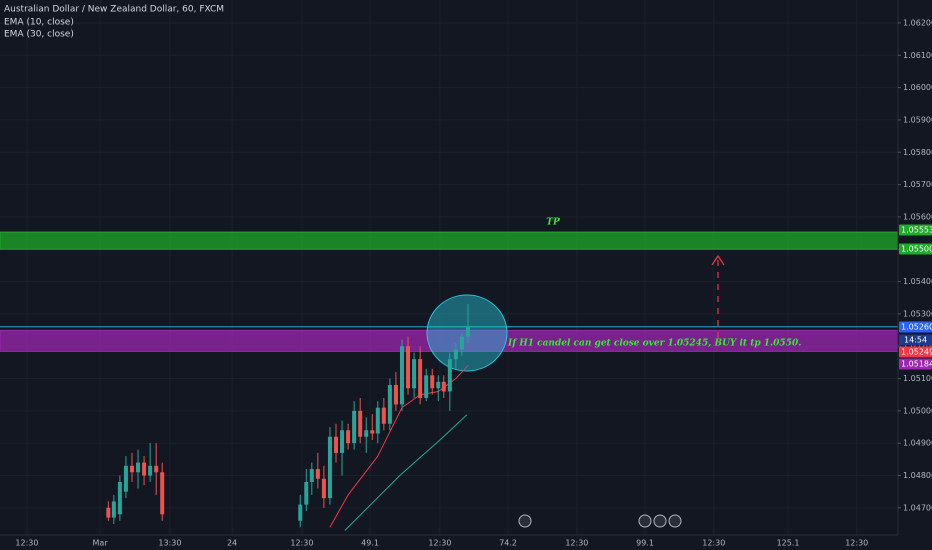 This screenshot has width=932, height=550. I want to click on y-tick-label: 1.05800, so click(917, 152).